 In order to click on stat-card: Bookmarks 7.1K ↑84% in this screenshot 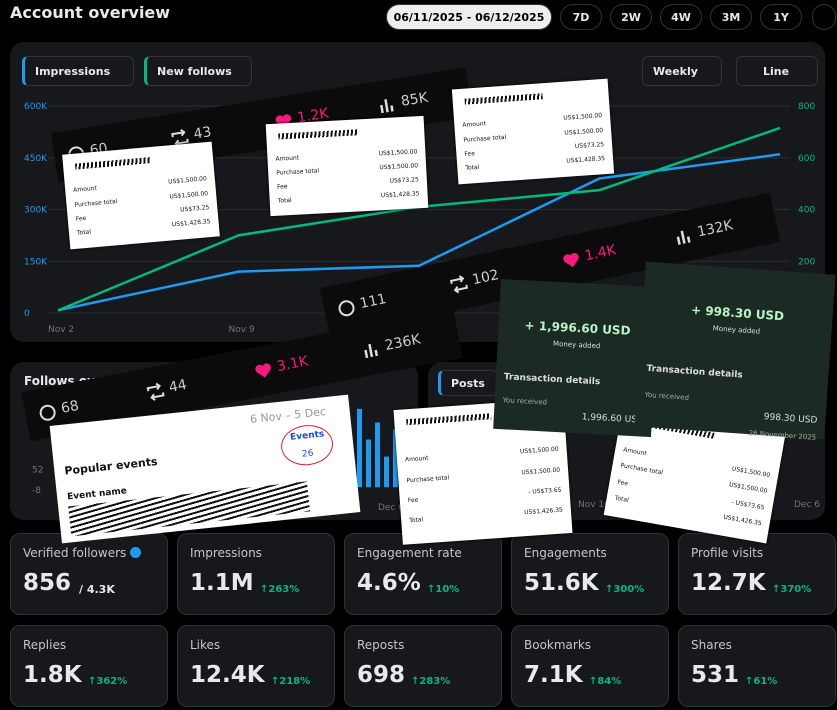, I will do `click(590, 666)`.